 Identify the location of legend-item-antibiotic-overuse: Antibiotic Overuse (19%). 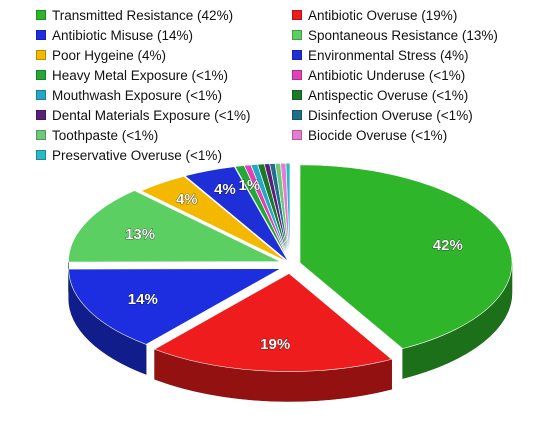
(404, 15).